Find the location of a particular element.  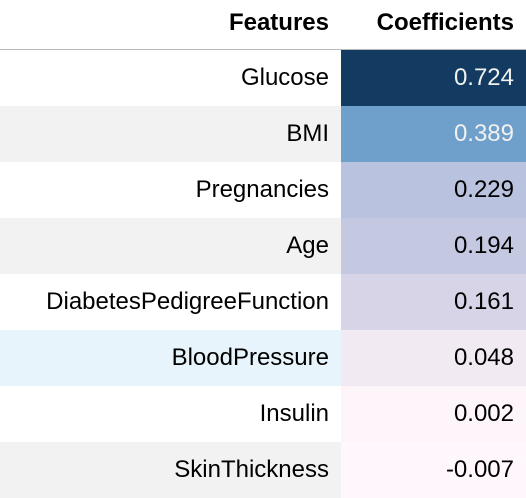

table-row: Insulin 0.002 is located at coordinates (263, 414).